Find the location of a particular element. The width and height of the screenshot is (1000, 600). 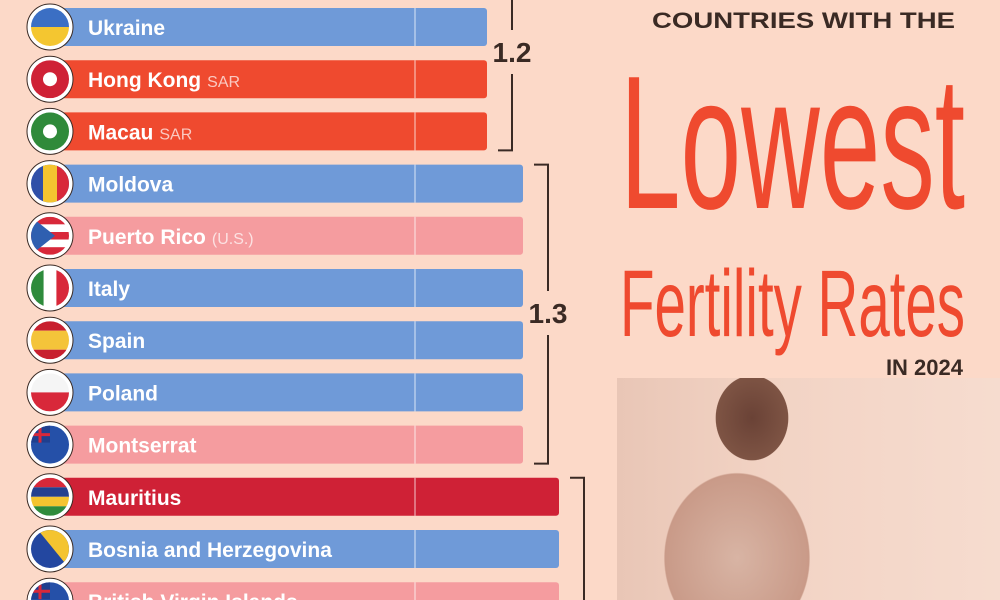

group-bracket: 1.3 is located at coordinates (548, 314).